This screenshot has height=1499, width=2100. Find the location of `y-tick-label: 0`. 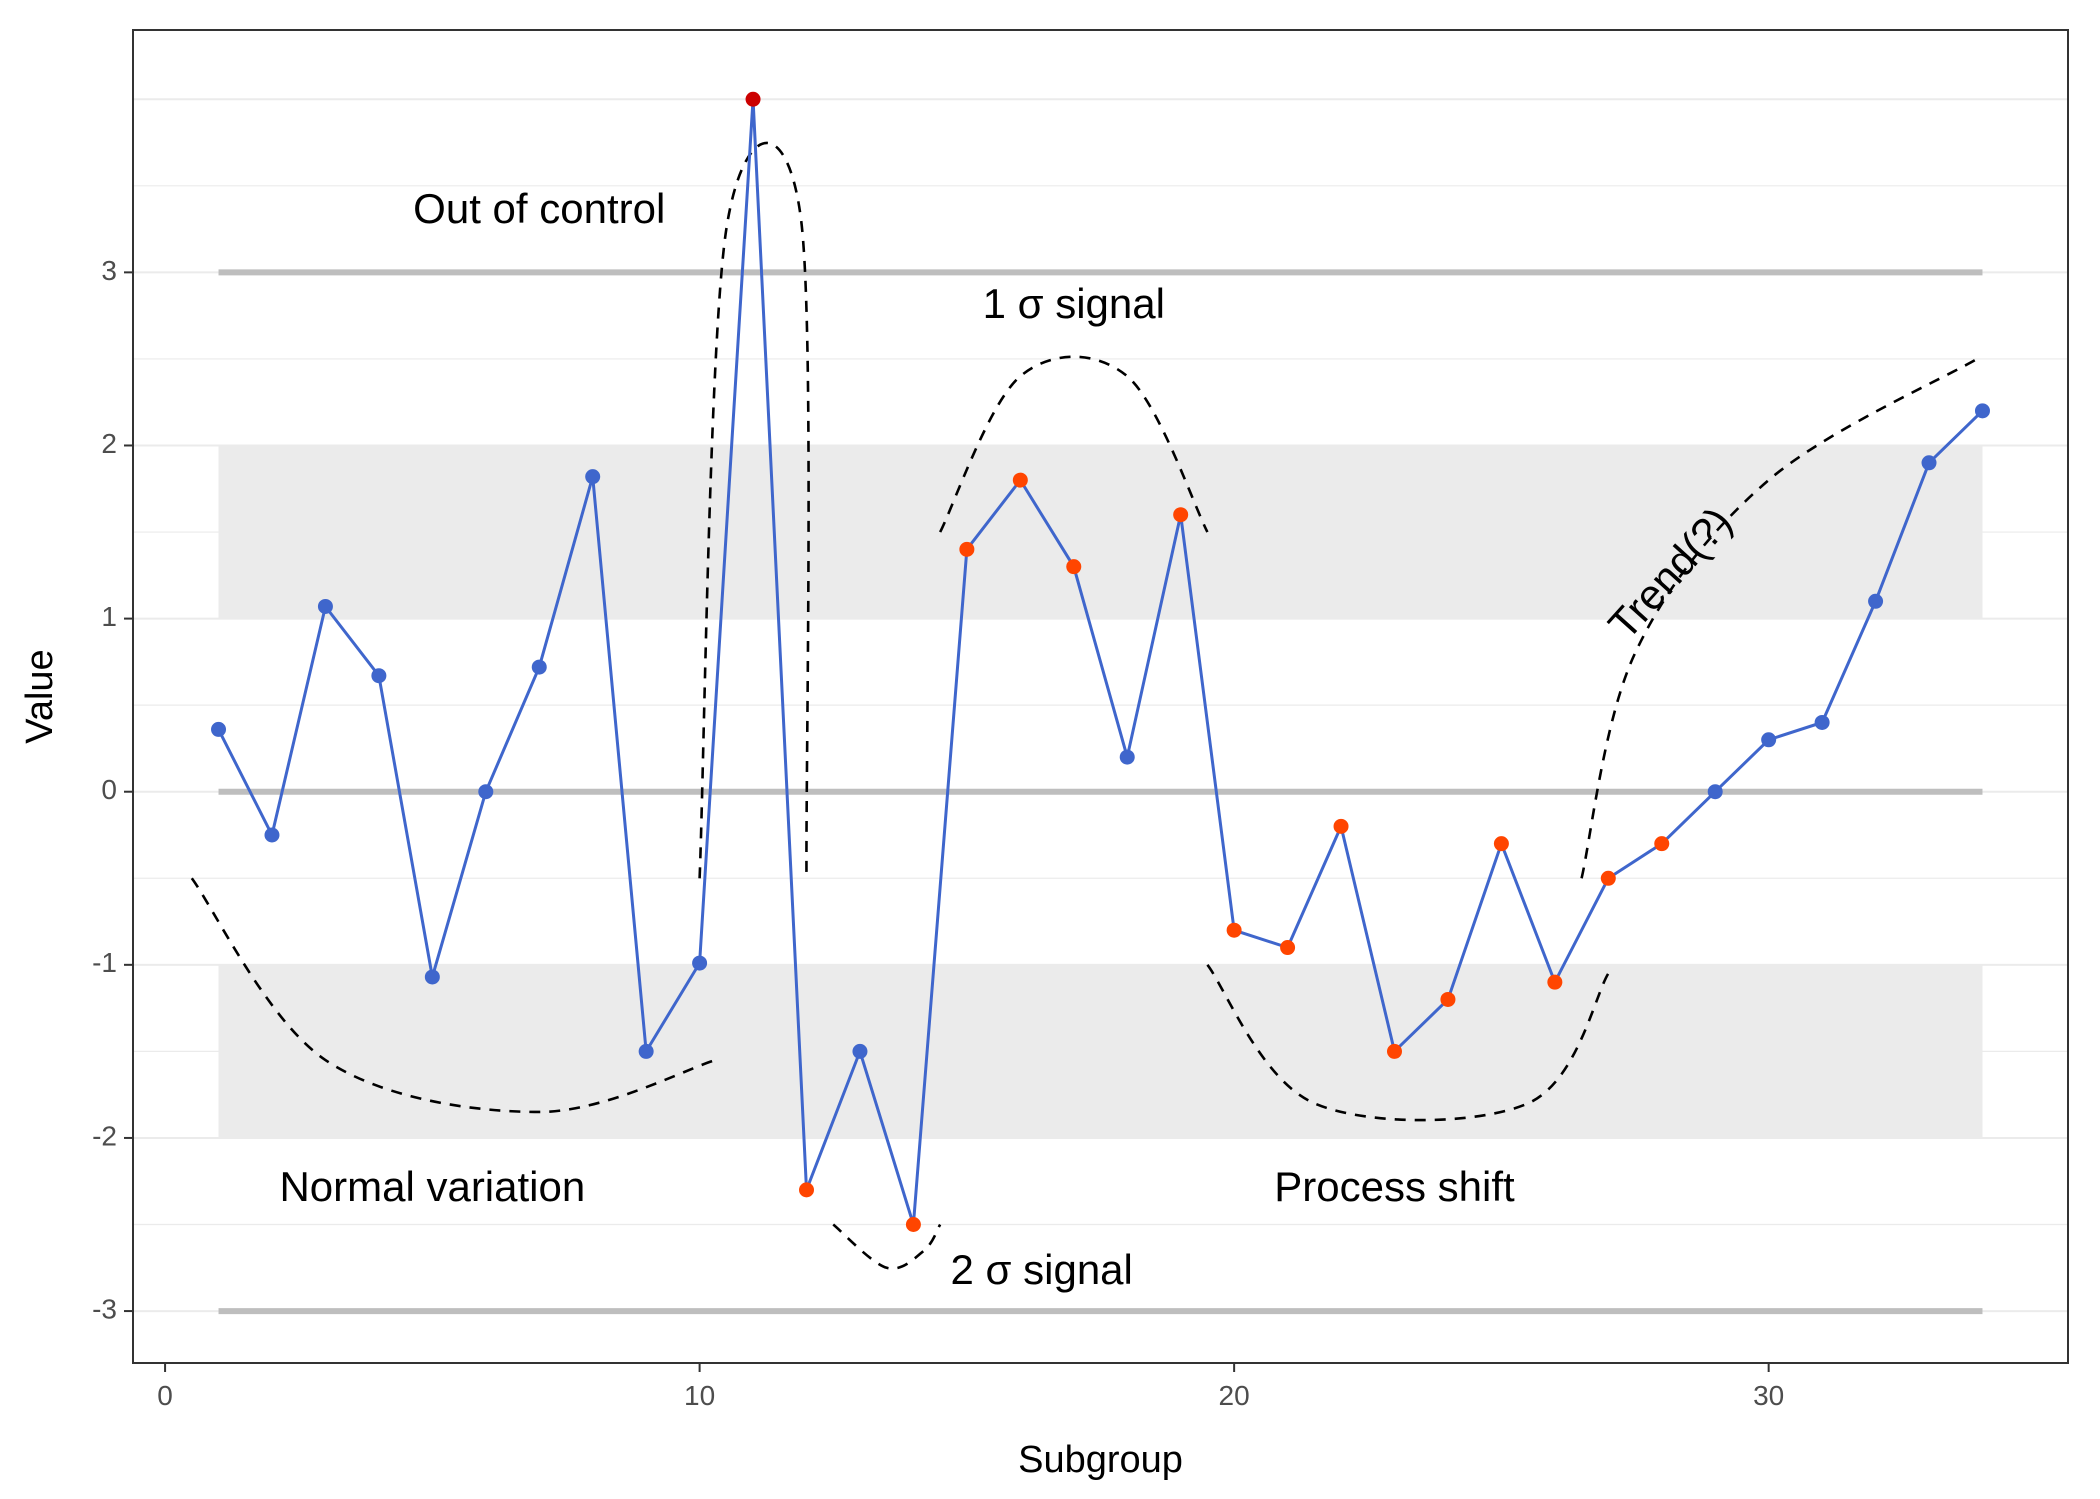

y-tick-label: 0 is located at coordinates (109, 789).